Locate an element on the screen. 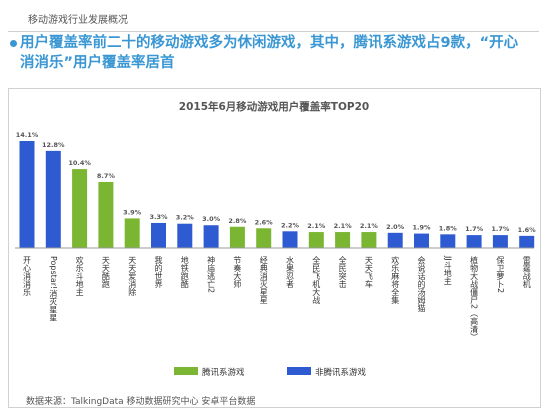 The width and height of the screenshot is (547, 416). bar-value-label-9: 2.8% is located at coordinates (237, 221).